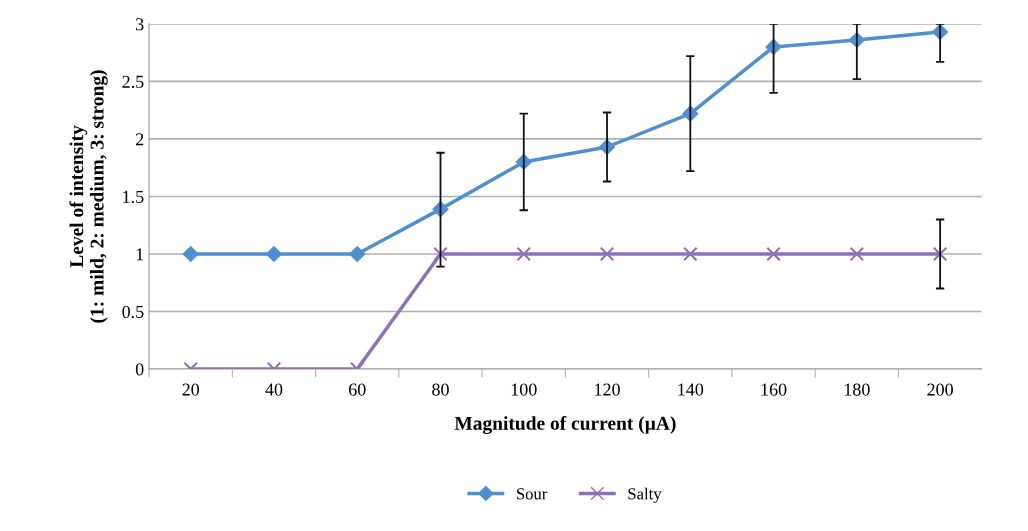  What do you see at coordinates (524, 389) in the screenshot?
I see `x-tick-label: 100` at bounding box center [524, 389].